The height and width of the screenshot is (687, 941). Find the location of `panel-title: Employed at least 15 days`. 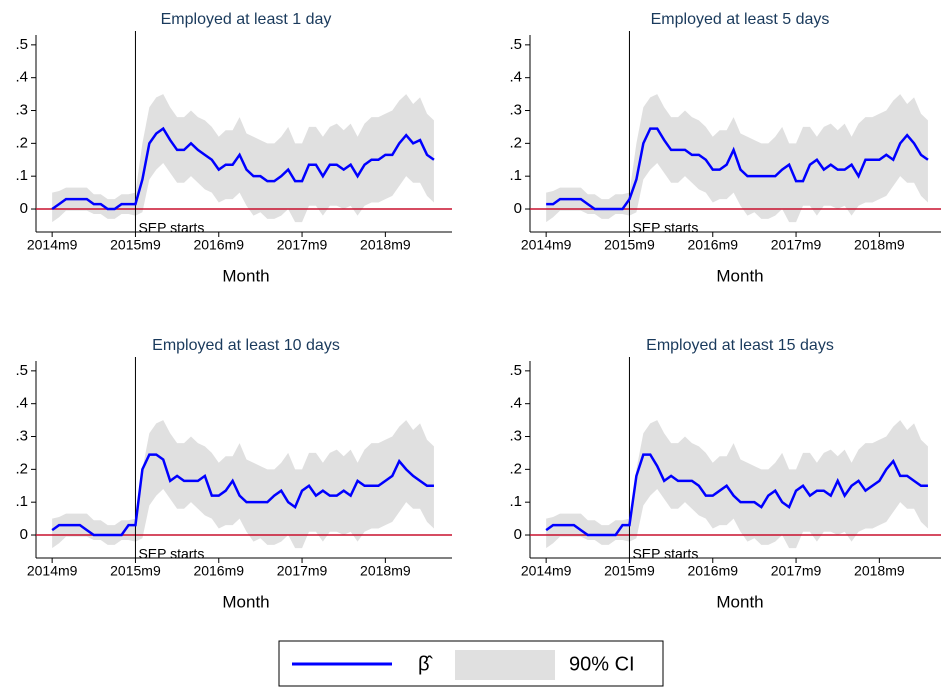

panel-title: Employed at least 15 days is located at coordinates (740, 345).